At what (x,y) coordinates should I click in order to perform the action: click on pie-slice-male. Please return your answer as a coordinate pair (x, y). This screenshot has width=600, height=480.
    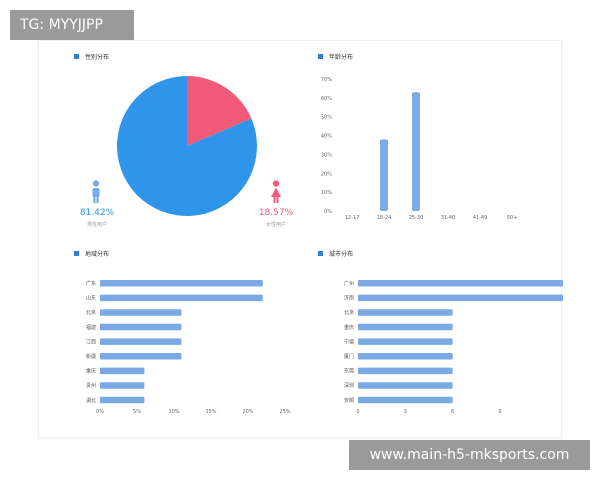
    Looking at the image, I should click on (187, 146).